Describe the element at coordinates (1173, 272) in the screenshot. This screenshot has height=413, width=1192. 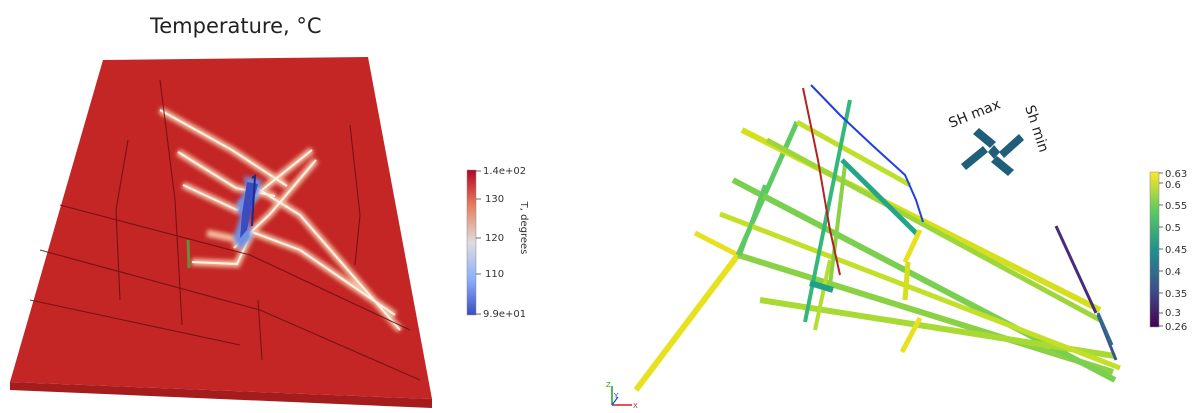
I see `colorbar-tick-label: 0.4` at that location.